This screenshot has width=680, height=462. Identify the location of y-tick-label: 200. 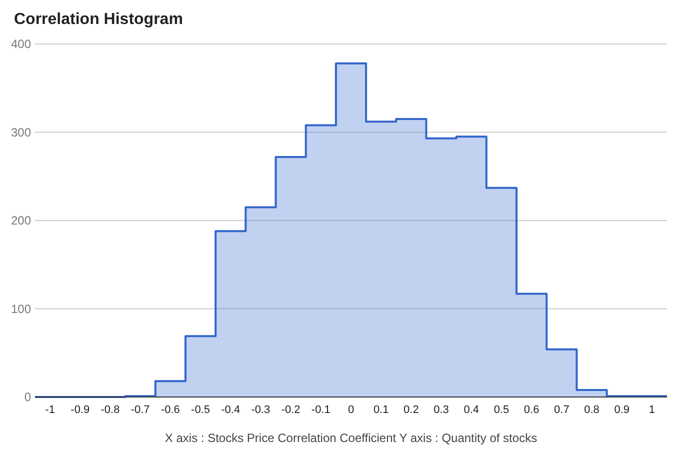
(21, 221).